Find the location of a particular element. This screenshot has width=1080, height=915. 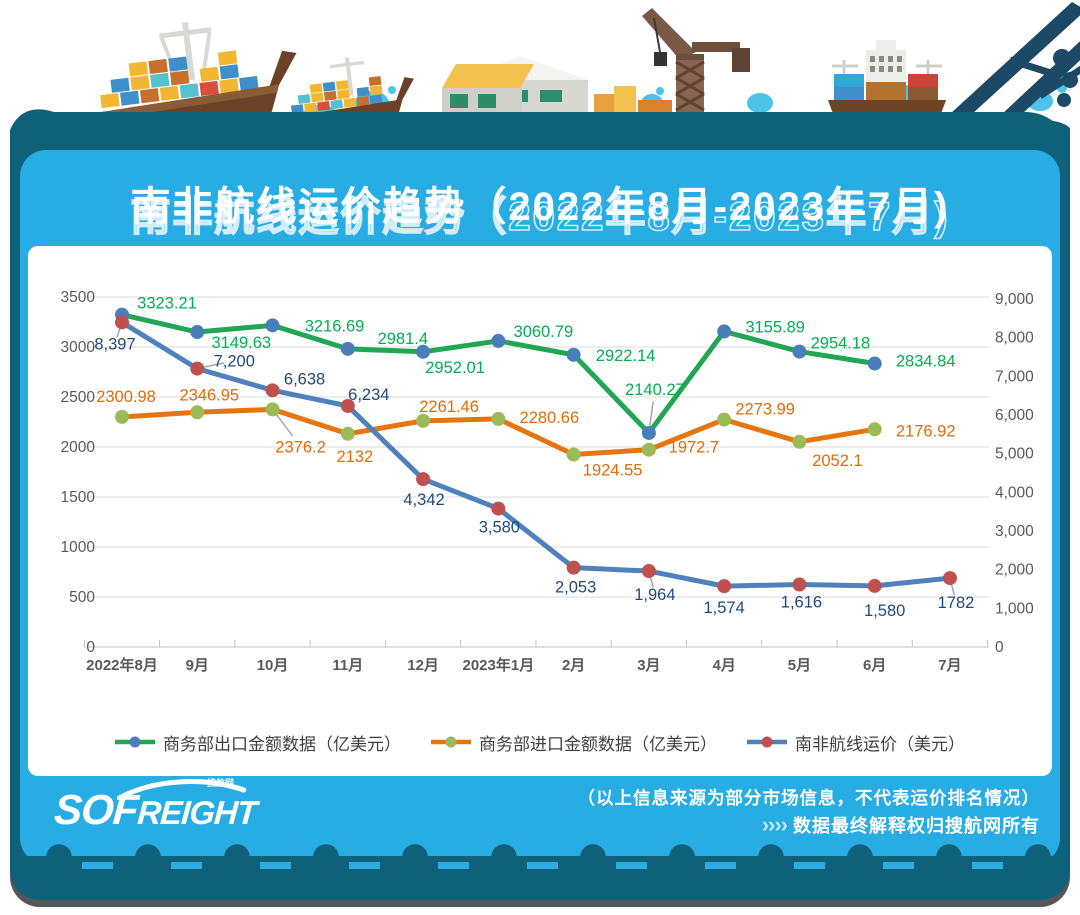

data-label: 2052.1 is located at coordinates (837, 461).